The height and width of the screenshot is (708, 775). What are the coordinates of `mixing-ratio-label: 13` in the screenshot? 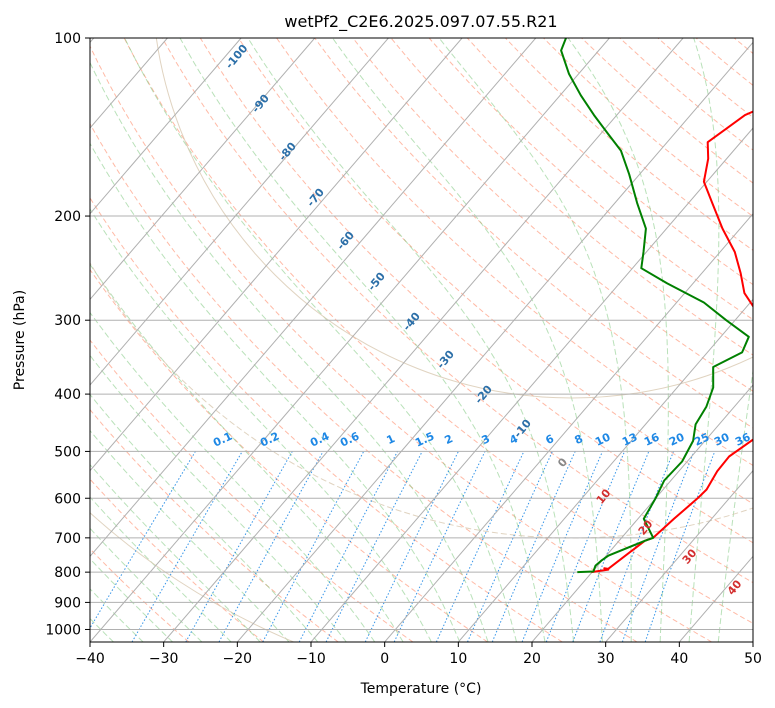 It's located at (629, 439).